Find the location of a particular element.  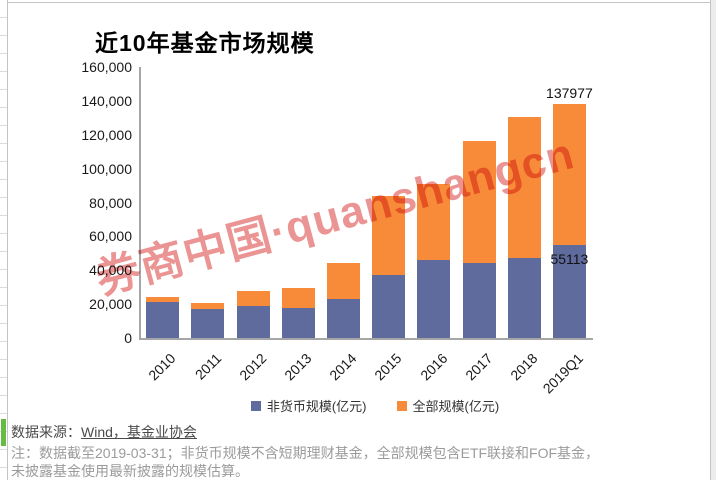

data-label-137977: 137977 is located at coordinates (569, 93).